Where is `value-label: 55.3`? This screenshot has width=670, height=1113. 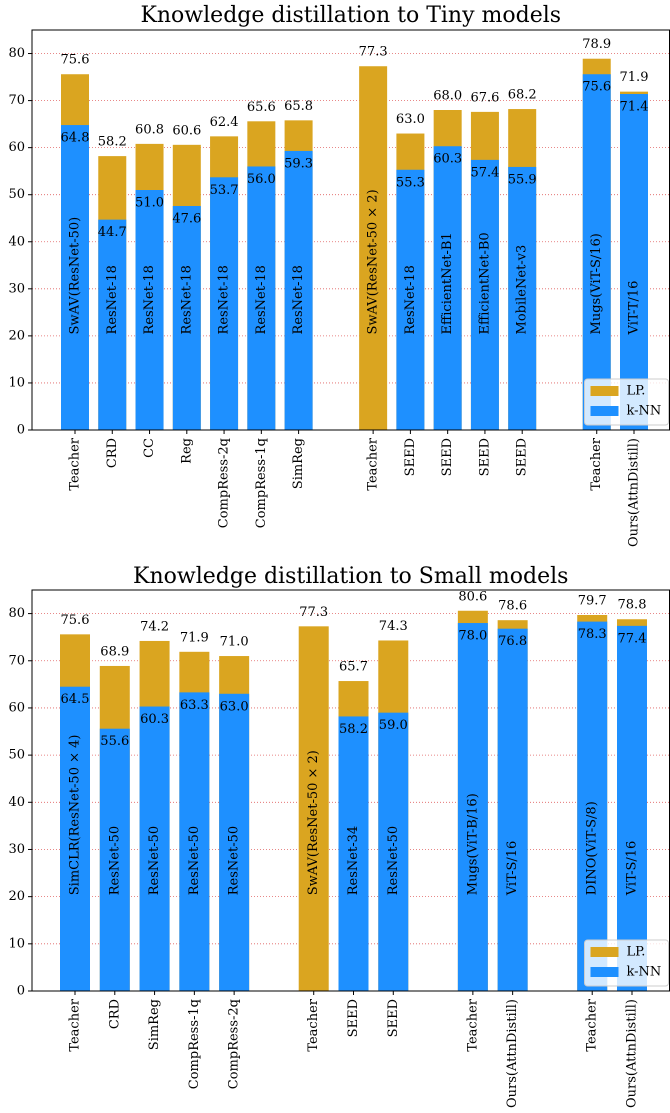 value-label: 55.3 is located at coordinates (410, 182).